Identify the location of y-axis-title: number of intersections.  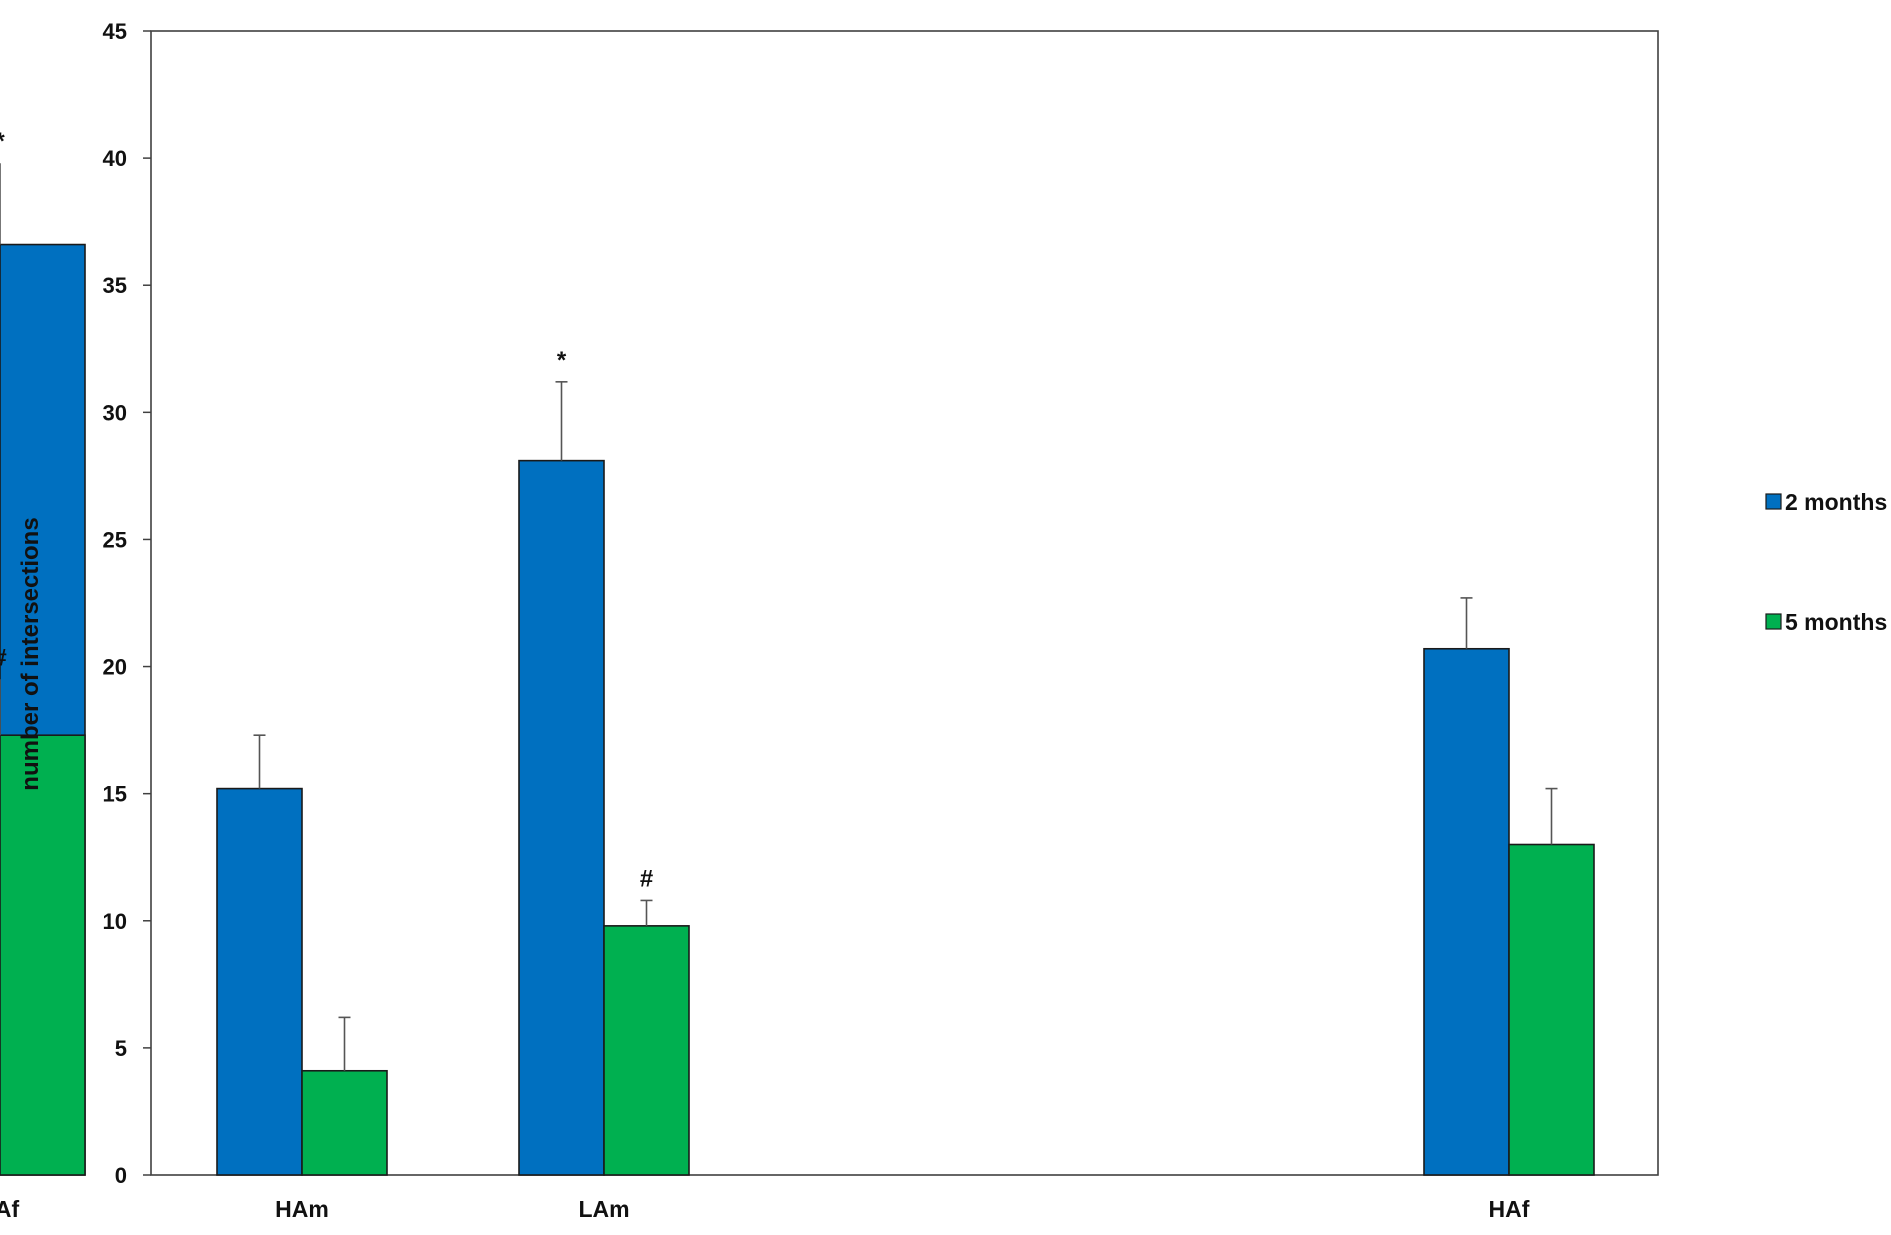
(30, 653).